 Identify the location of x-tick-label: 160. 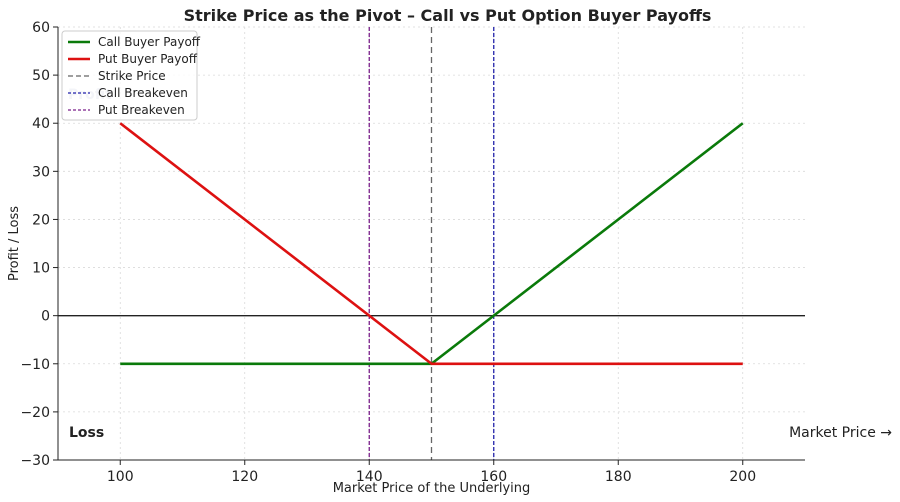
(493, 477).